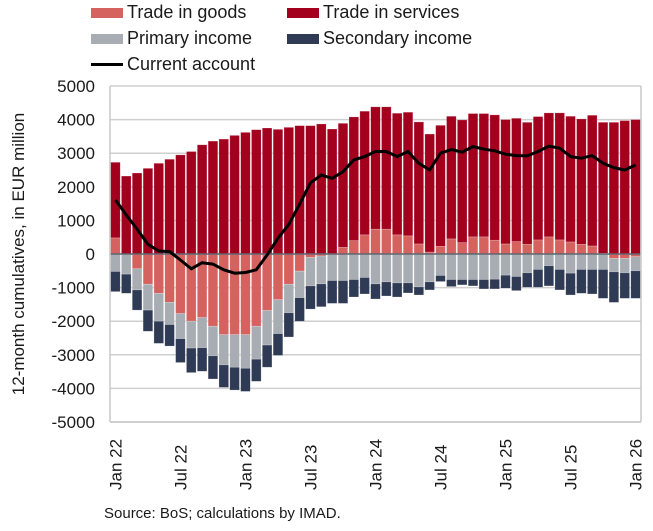  What do you see at coordinates (376, 464) in the screenshot?
I see `x-tick-label: Jan 24` at bounding box center [376, 464].